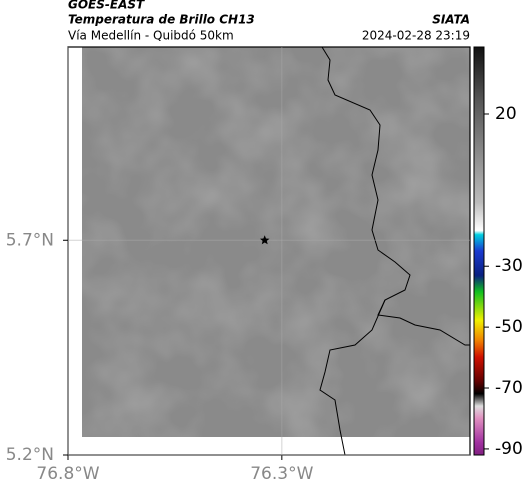 The height and width of the screenshot is (495, 526). I want to click on colorbar-label: -70, so click(509, 388).